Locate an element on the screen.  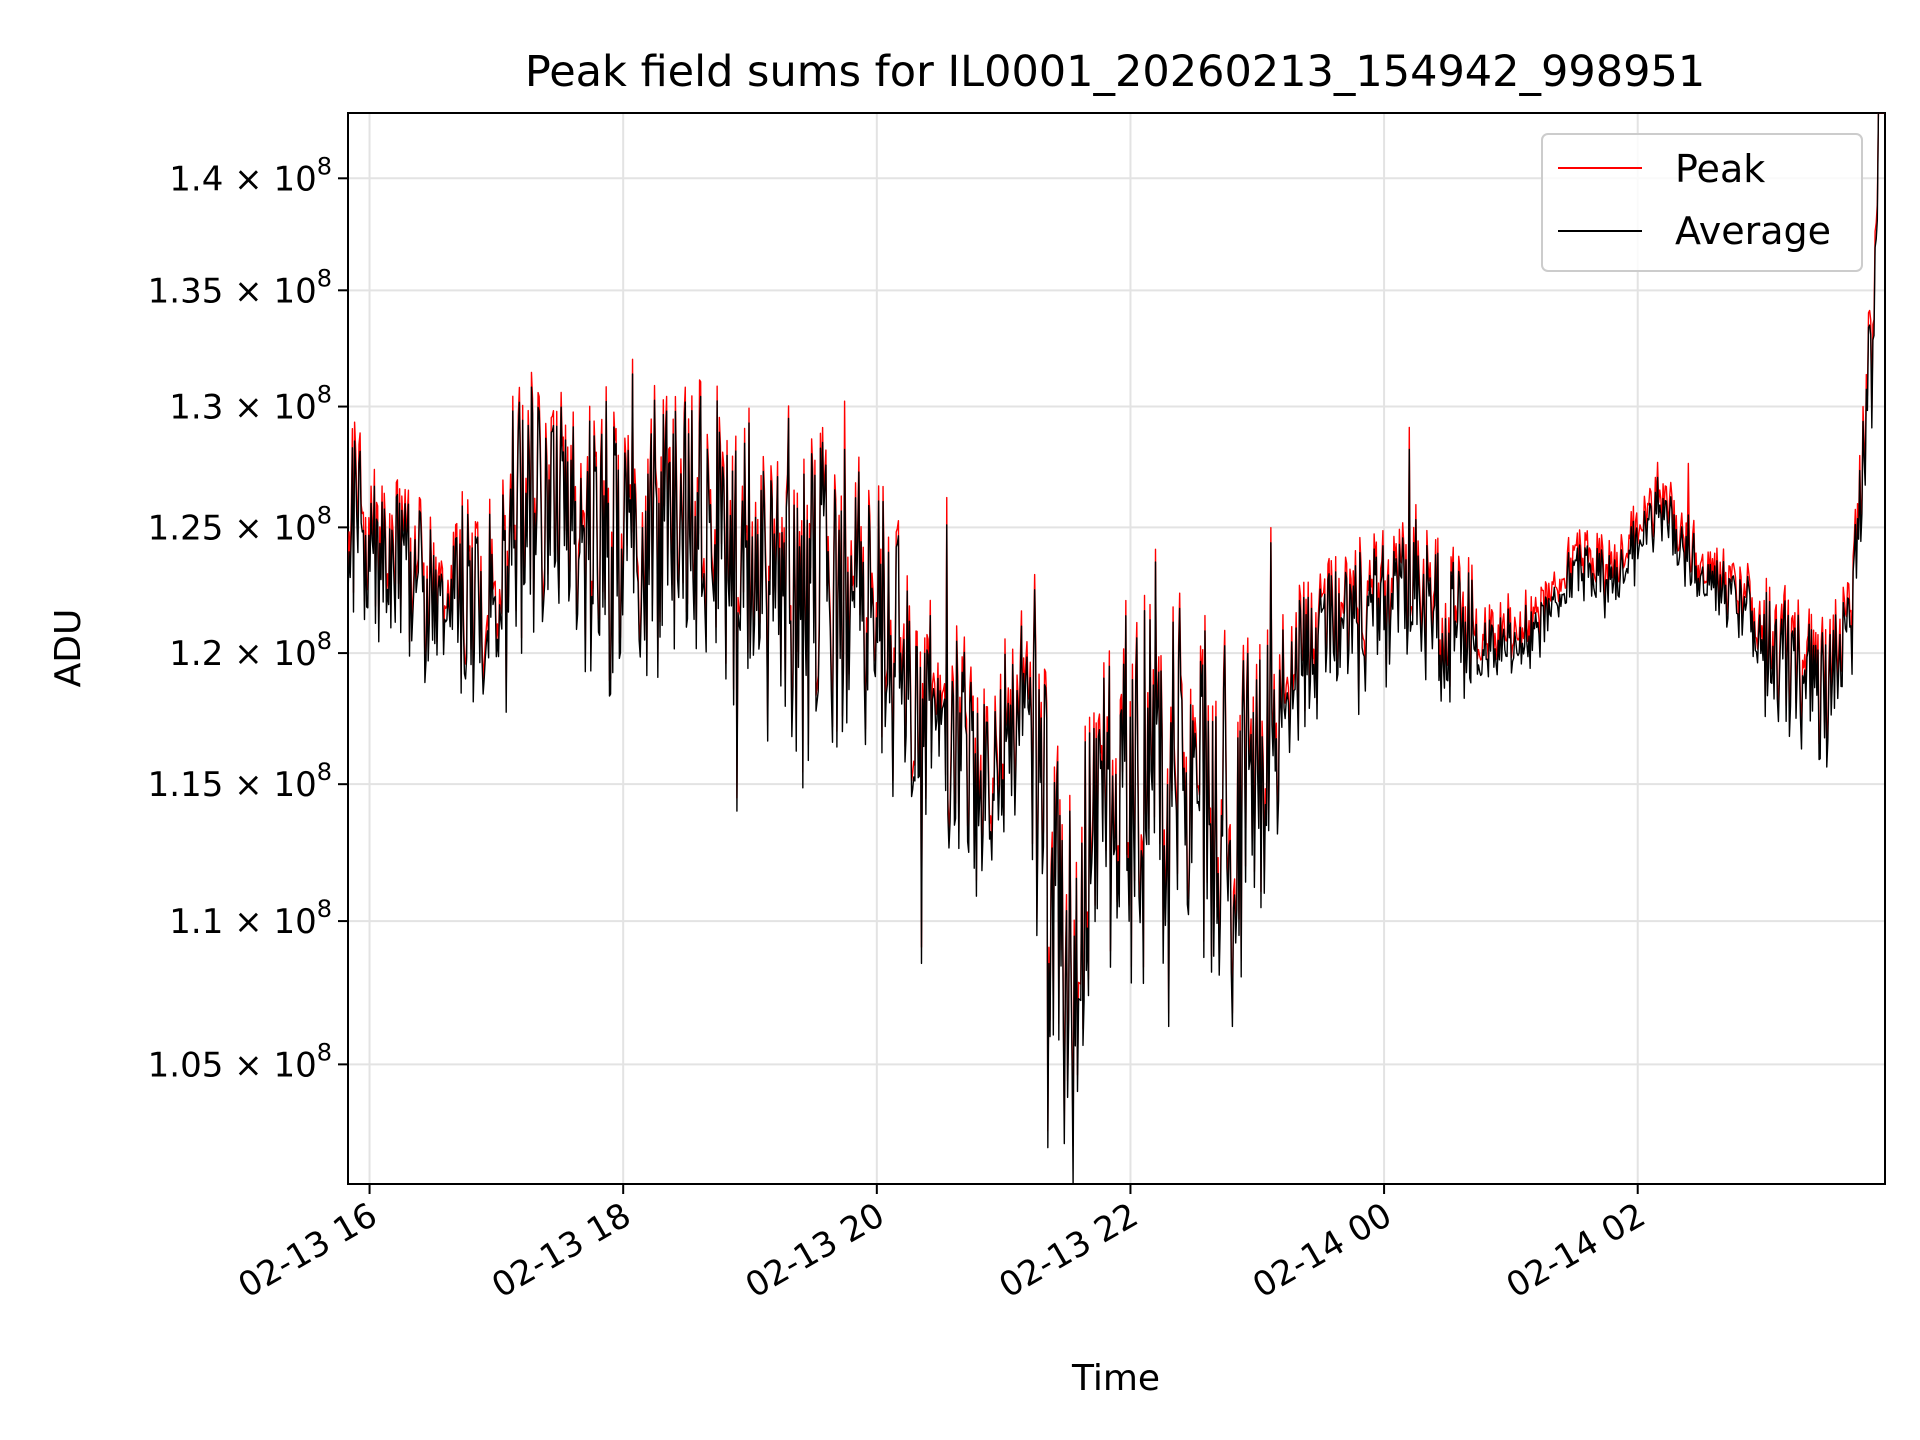
x-tick-label-0: 02-13 16 is located at coordinates (308, 1250).